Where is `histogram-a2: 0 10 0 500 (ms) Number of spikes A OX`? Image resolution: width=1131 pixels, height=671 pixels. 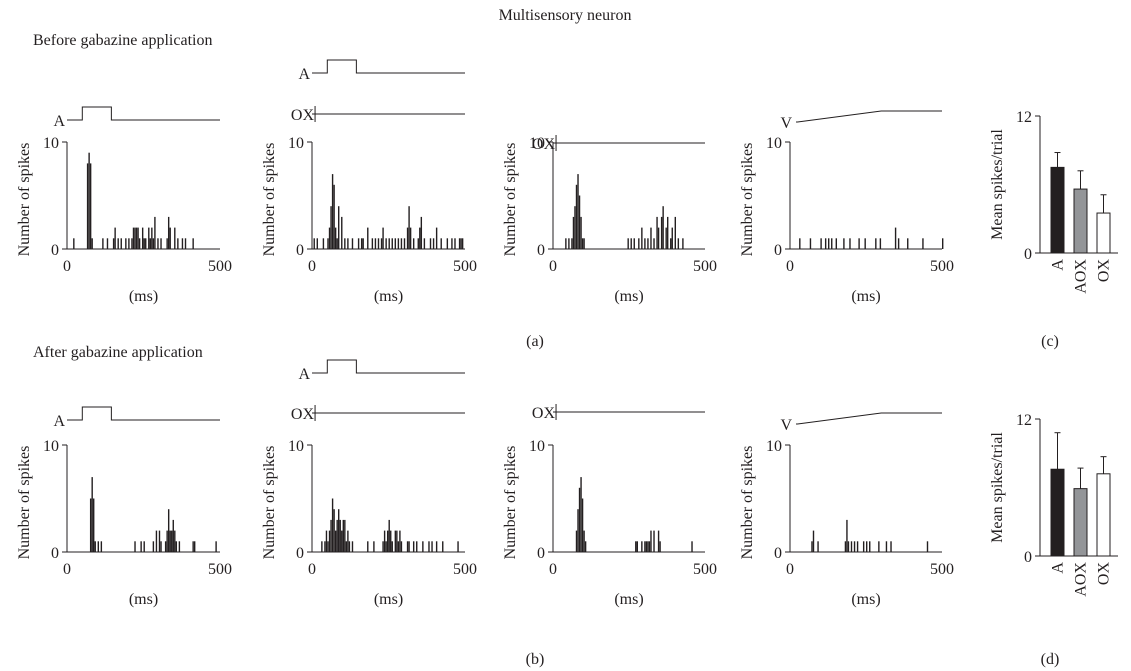 histogram-a2: 0 10 0 500 (ms) Number of spikes A OX is located at coordinates (369, 182).